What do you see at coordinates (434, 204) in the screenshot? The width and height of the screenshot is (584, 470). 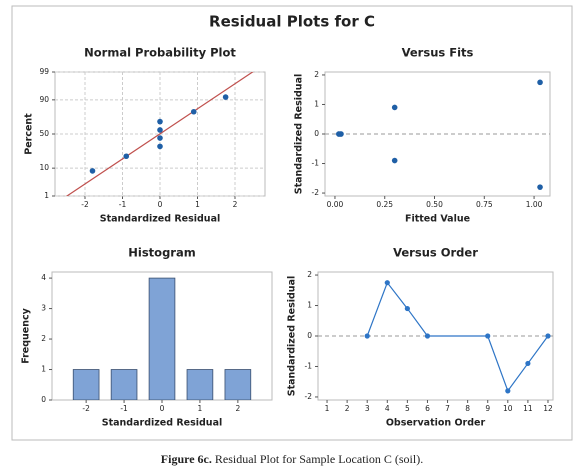 I see `x-tick-label: 0.50` at bounding box center [434, 204].